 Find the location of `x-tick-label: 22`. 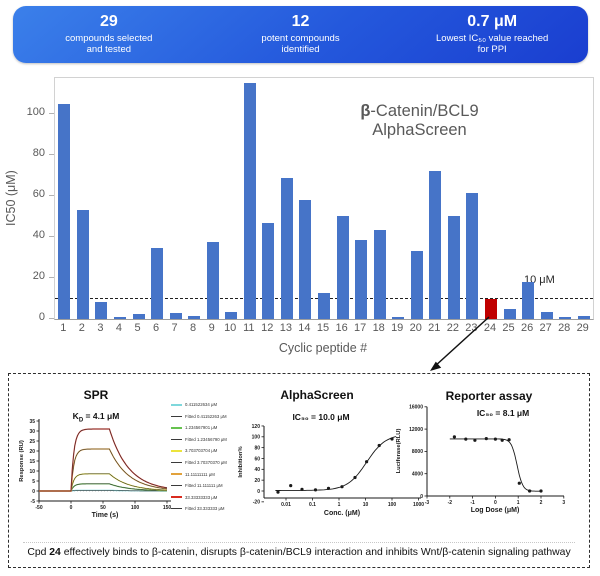

x-tick-label: 22 is located at coordinates (453, 328).